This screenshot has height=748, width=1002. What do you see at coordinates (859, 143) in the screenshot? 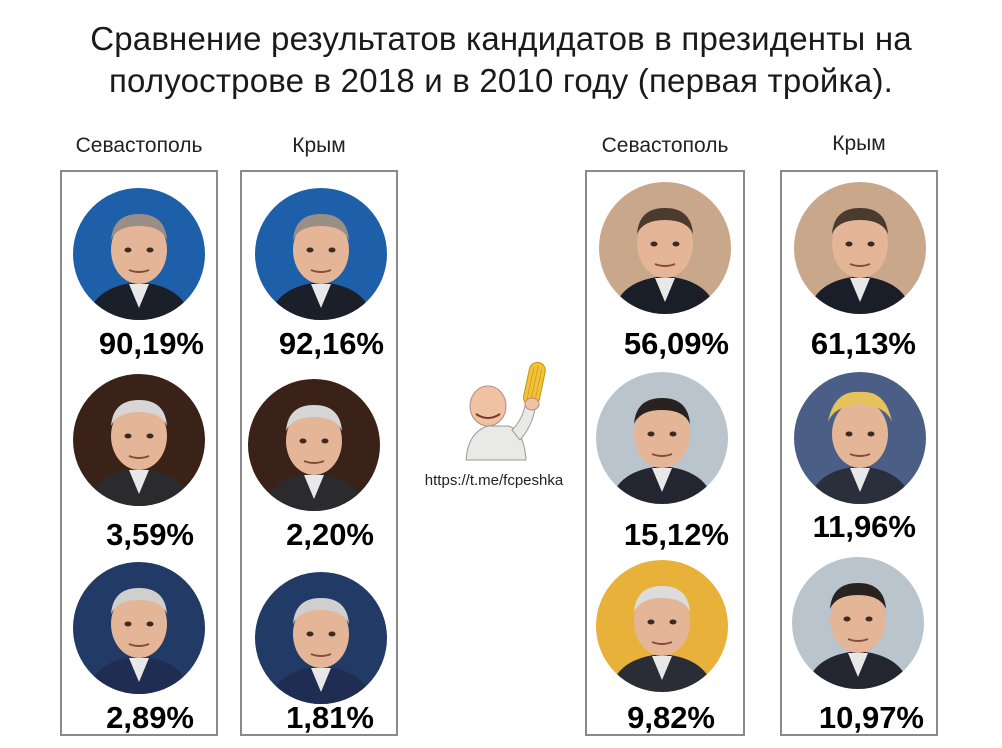
I see `column-label-crimea-2010: Крым` at bounding box center [859, 143].